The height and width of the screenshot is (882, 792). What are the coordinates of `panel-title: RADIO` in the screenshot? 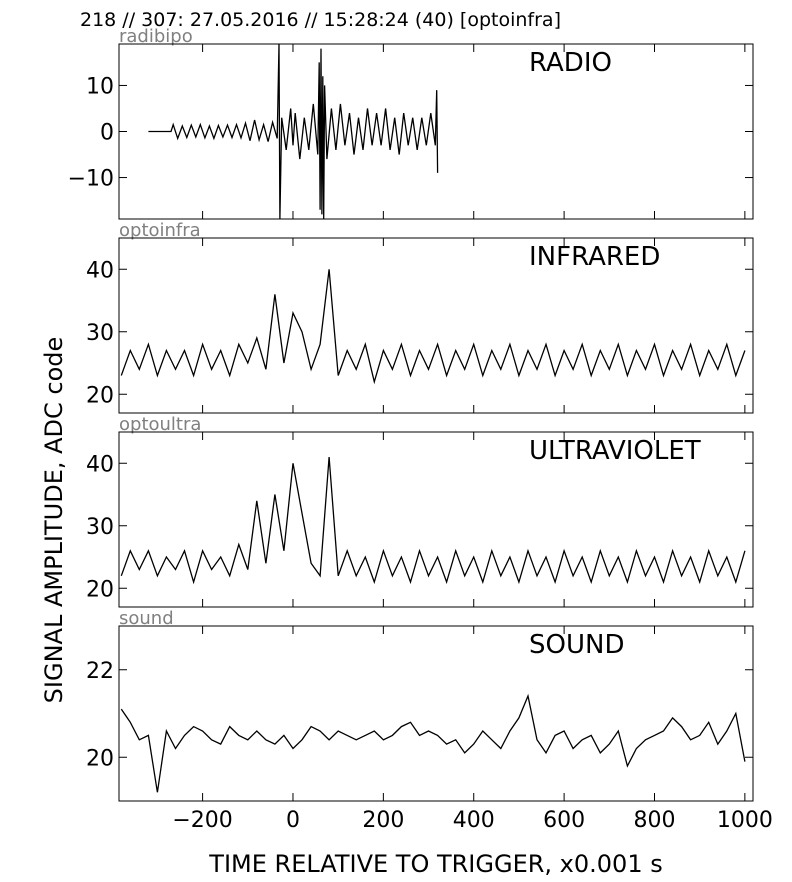 It's located at (570, 63).